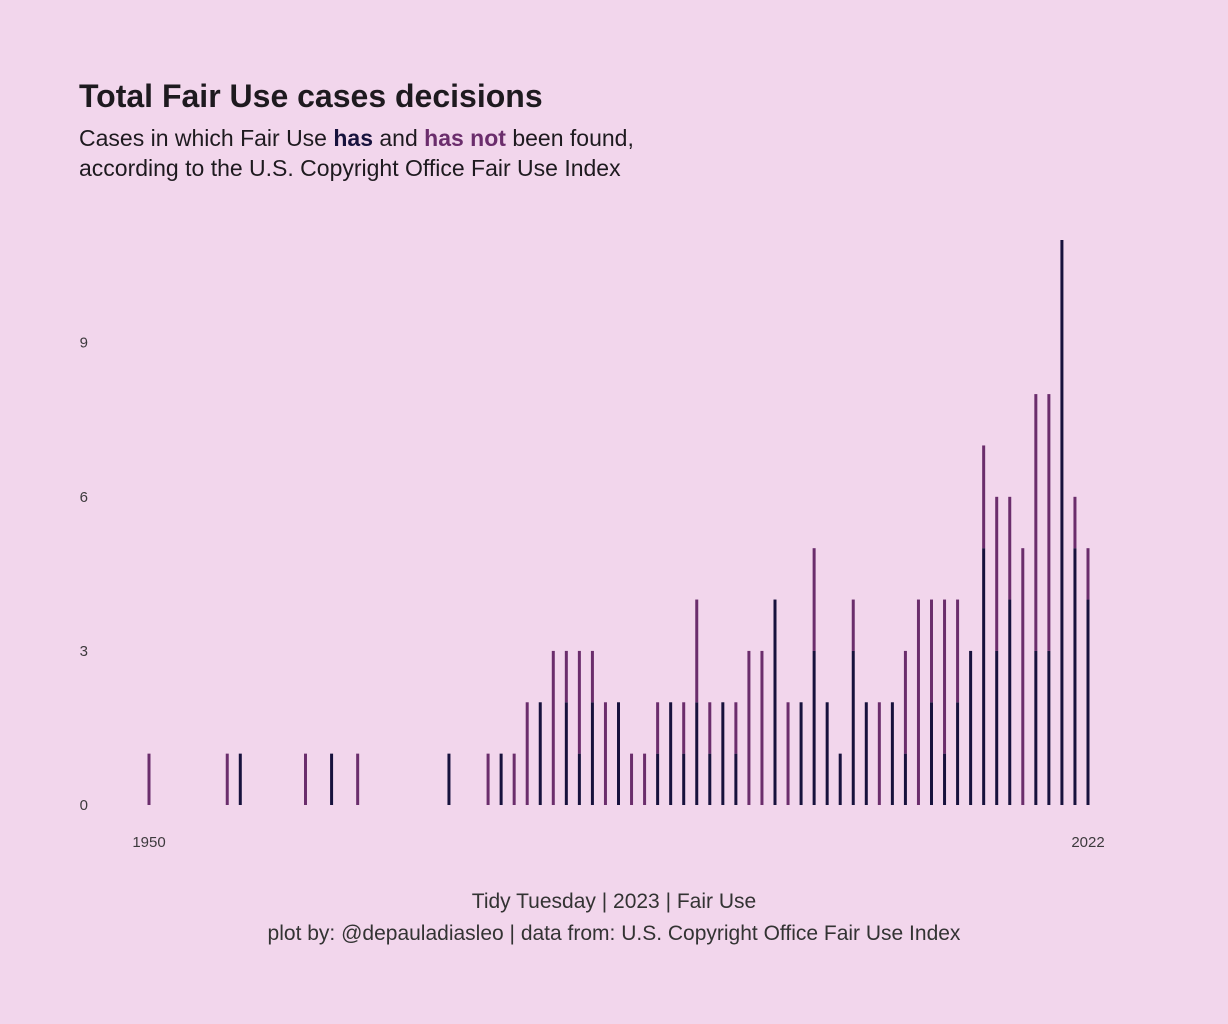 The width and height of the screenshot is (1228, 1024). I want to click on x-axis: 1950 2022, so click(618, 842).